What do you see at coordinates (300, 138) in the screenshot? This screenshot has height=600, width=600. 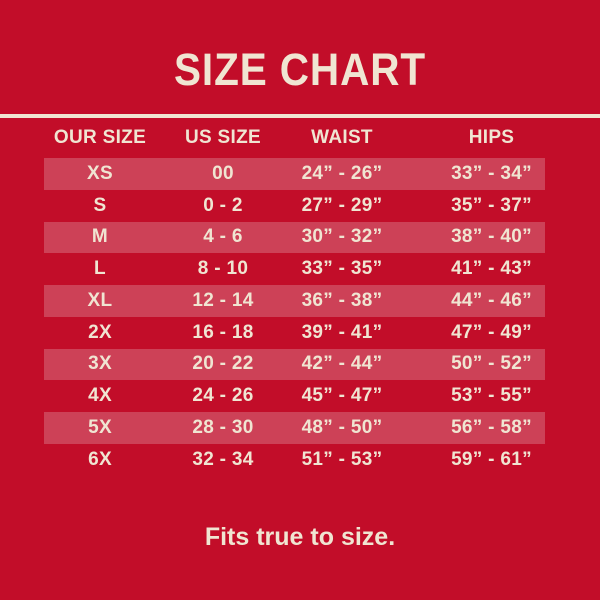 I see `table-header-row: OUR SIZE US SIZE WAIST HIPS` at bounding box center [300, 138].